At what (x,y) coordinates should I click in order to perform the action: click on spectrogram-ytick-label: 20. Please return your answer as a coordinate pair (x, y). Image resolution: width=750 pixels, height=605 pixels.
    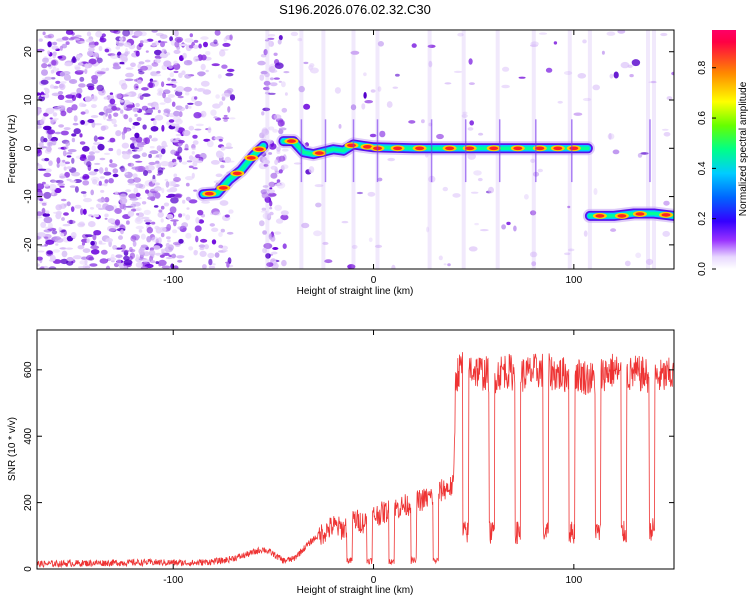
    Looking at the image, I should click on (28, 52).